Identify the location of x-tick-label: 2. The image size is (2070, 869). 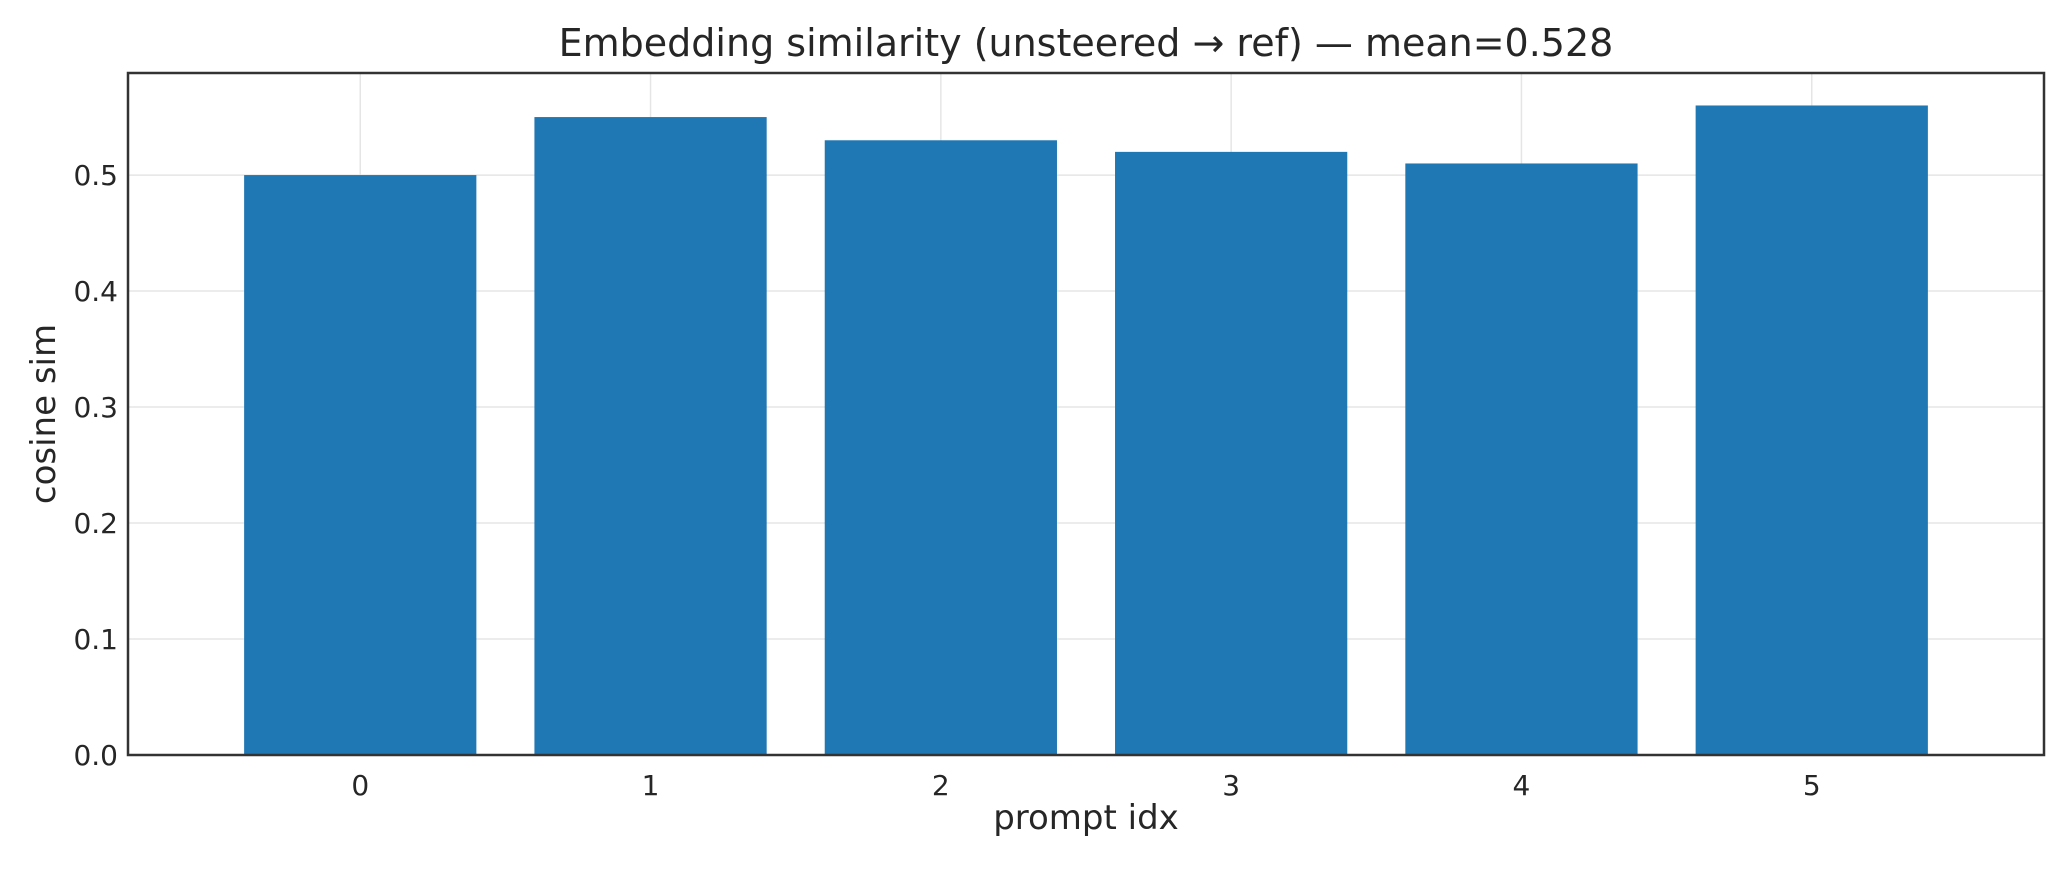
(941, 785).